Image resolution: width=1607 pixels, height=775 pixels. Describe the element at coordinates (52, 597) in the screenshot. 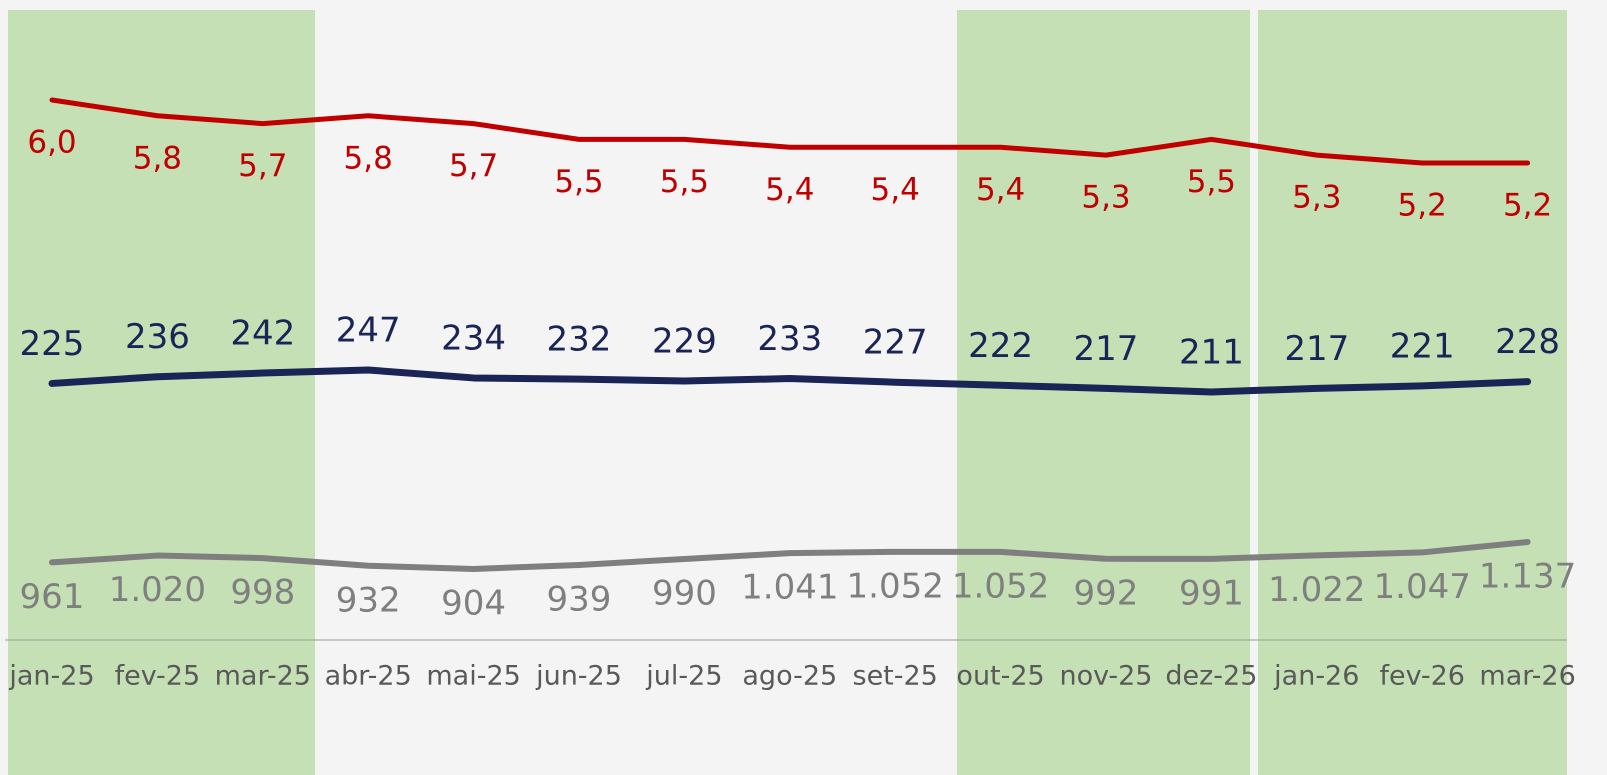

I see `data-label: 961` at that location.